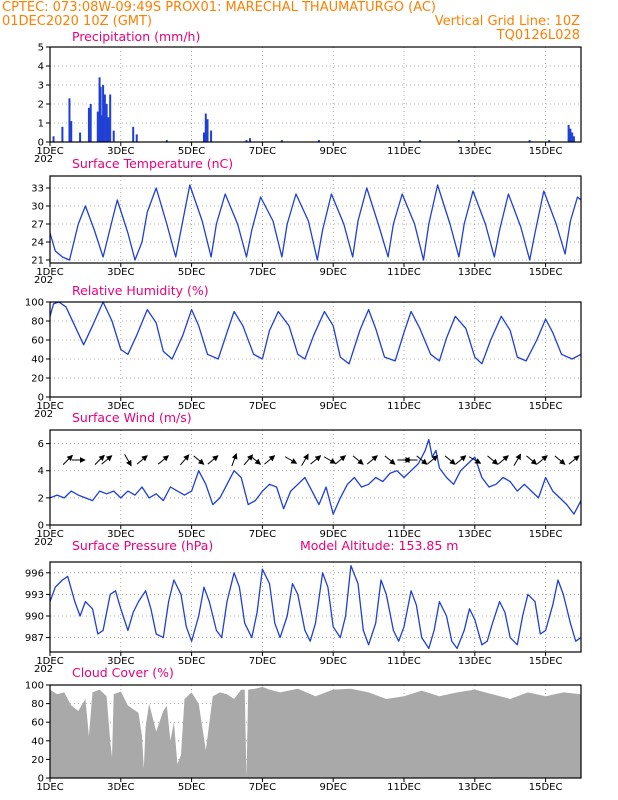 This screenshot has height=800, width=618. Describe the element at coordinates (41, 498) in the screenshot. I see `wind-ytick-label-2: 2` at that location.